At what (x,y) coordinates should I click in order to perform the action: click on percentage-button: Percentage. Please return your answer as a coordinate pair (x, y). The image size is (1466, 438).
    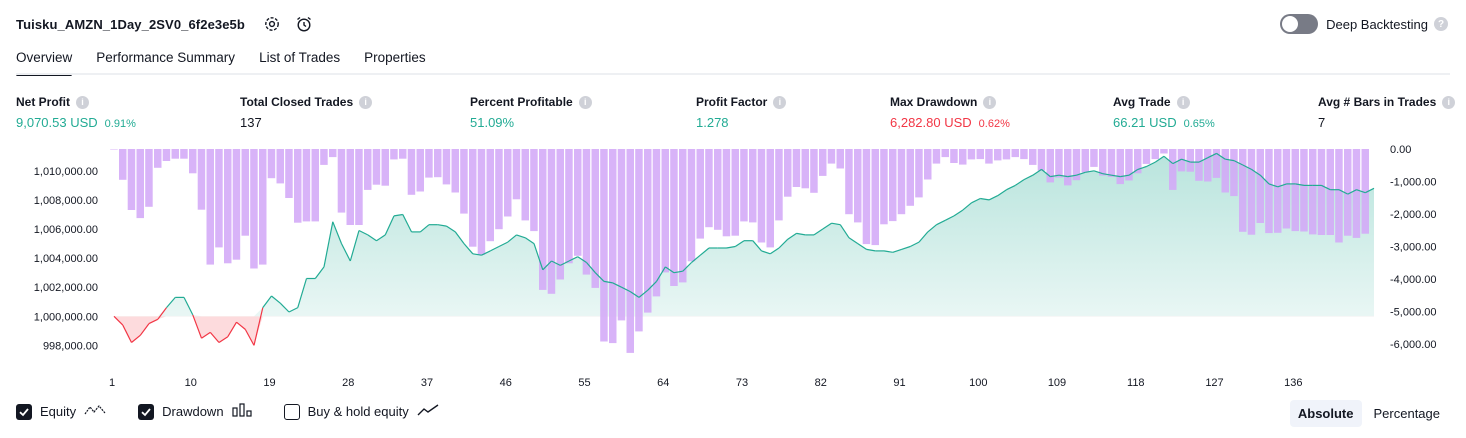
    Looking at the image, I should click on (1407, 413).